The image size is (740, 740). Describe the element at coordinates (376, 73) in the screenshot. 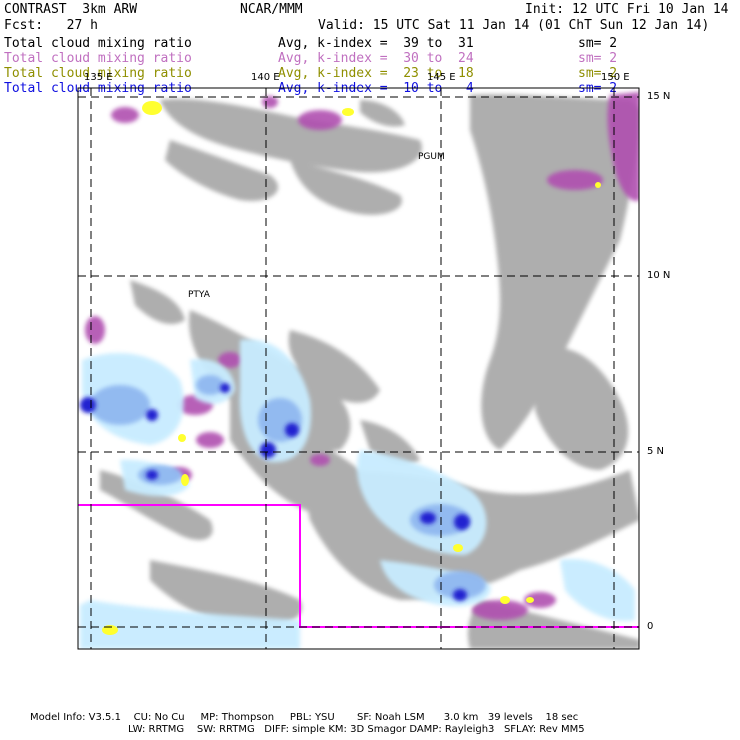

I see `field-range-3: Avg, k-index = 23 to 18` at that location.